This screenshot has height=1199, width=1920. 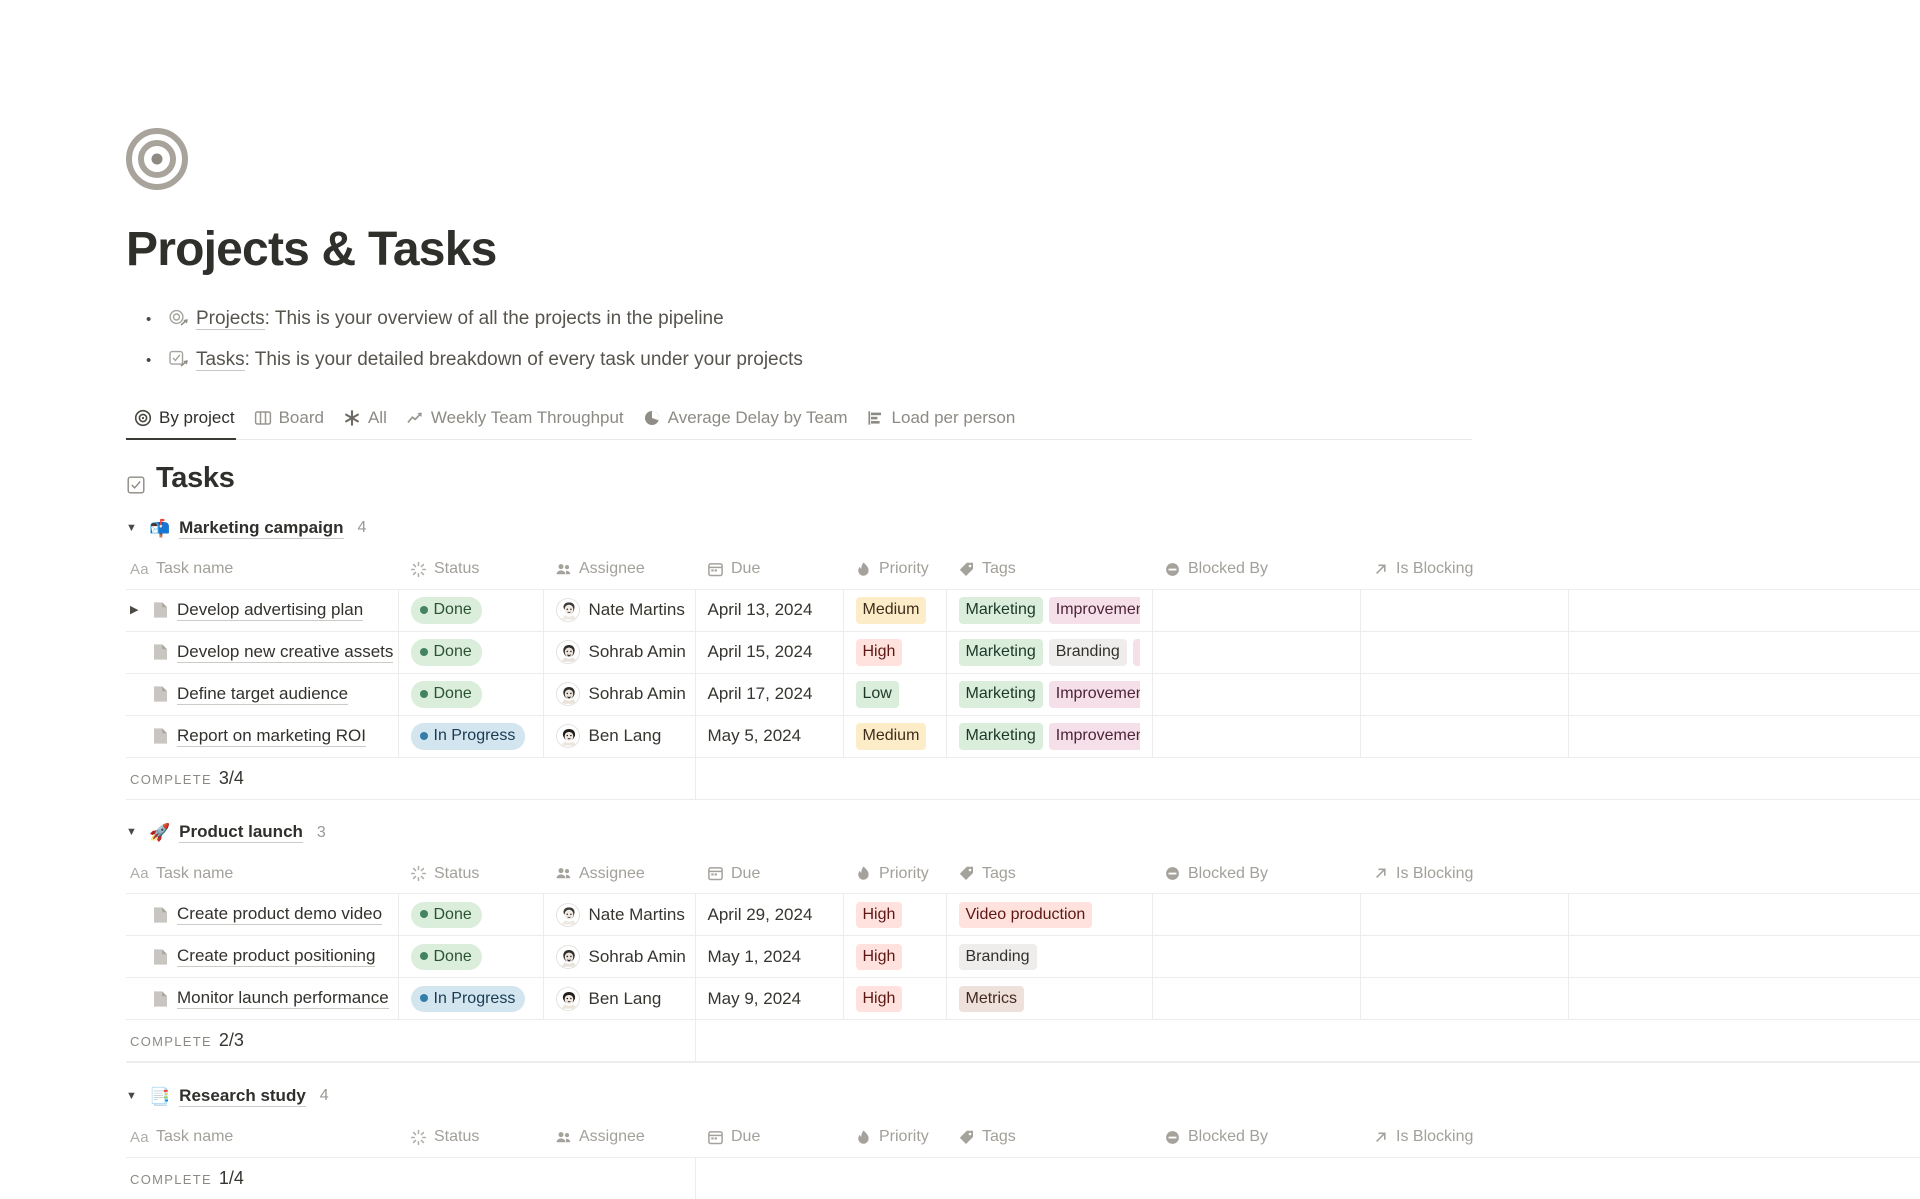 I want to click on task-name-link: Define target audience, so click(x=263, y=694).